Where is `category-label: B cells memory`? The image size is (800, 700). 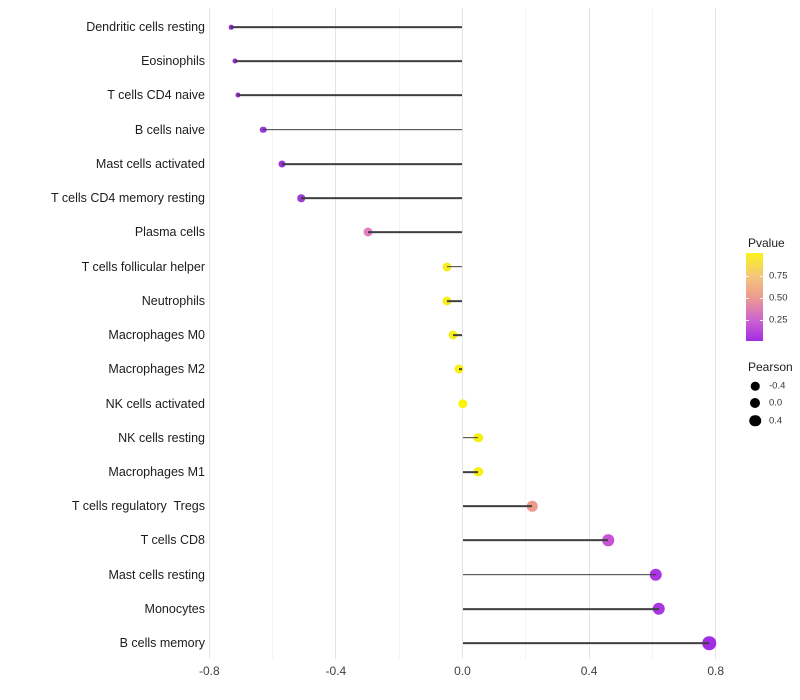
category-label: B cells memory is located at coordinates (162, 643).